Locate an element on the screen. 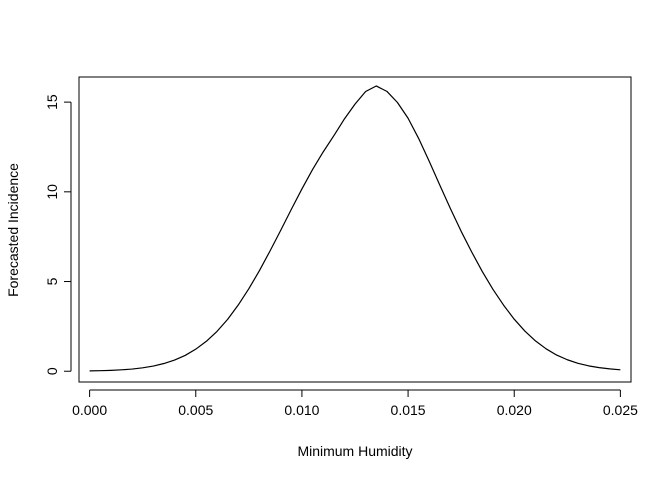  x-tick-label: 0.015 is located at coordinates (408, 410).